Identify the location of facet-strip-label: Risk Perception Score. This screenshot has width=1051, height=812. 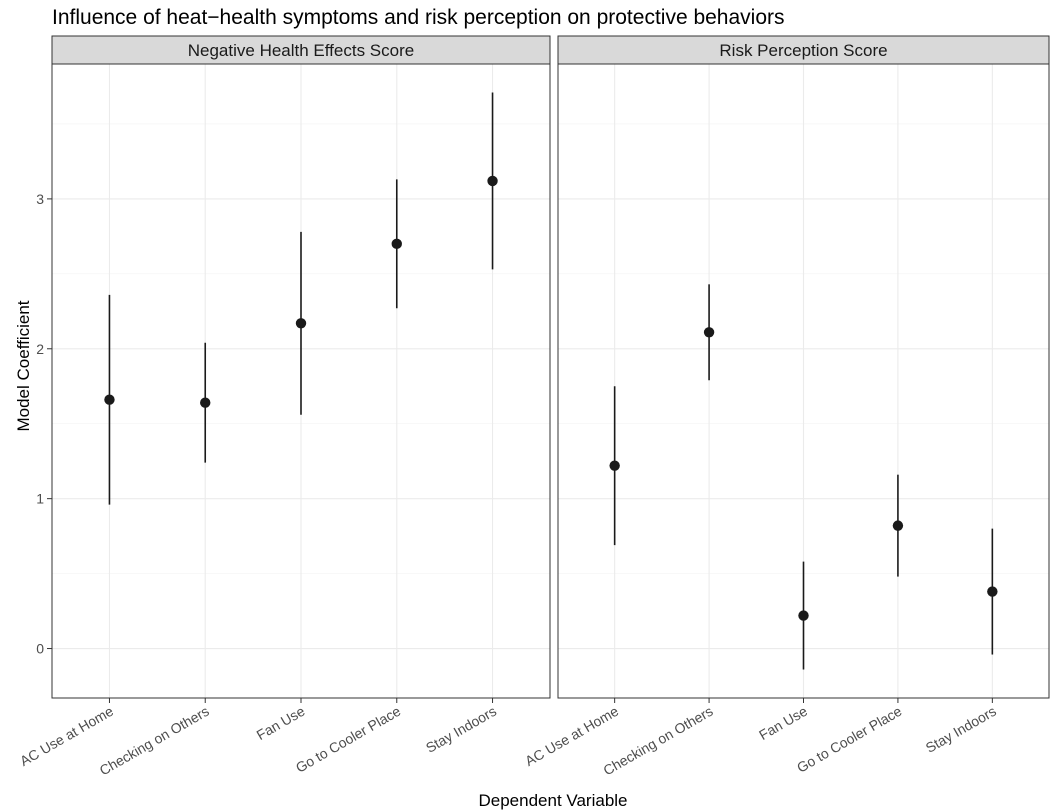
(803, 50).